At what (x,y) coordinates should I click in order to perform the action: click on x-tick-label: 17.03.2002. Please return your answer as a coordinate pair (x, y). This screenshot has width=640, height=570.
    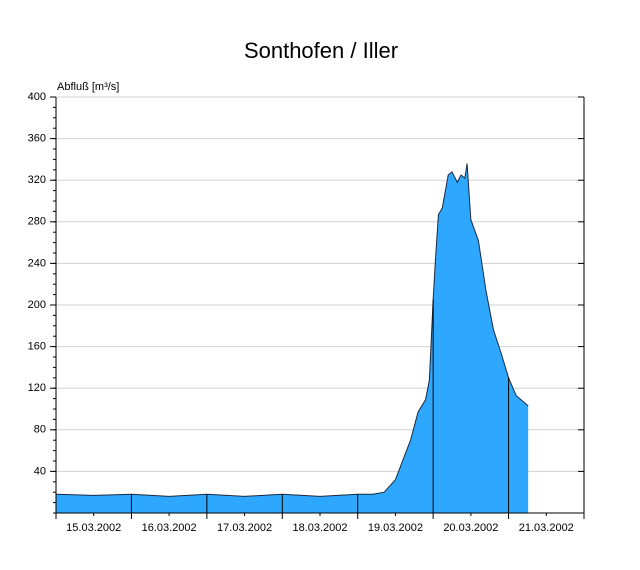
    Looking at the image, I should click on (244, 528).